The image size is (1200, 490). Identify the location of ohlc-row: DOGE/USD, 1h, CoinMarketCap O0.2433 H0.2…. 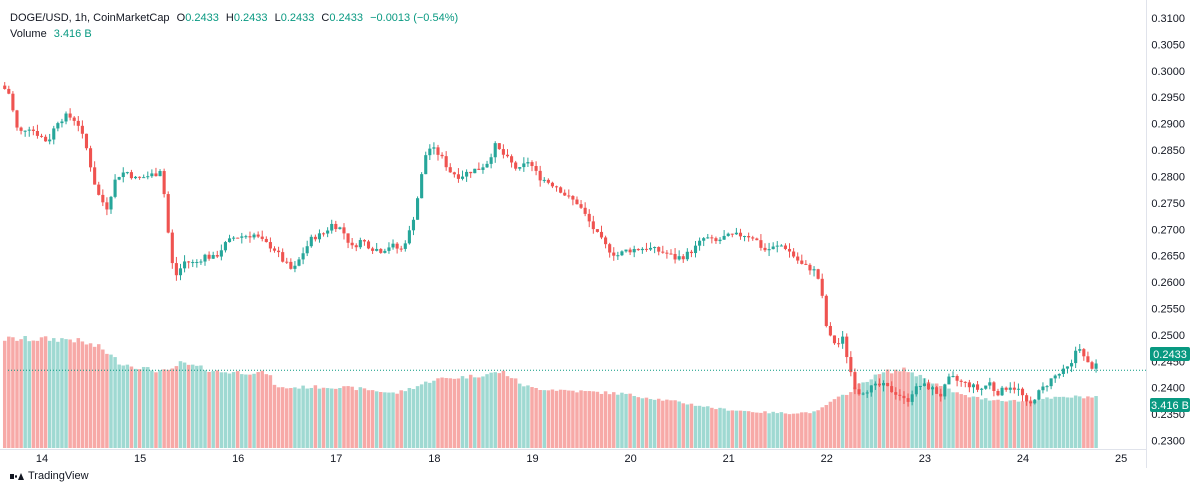
(234, 18).